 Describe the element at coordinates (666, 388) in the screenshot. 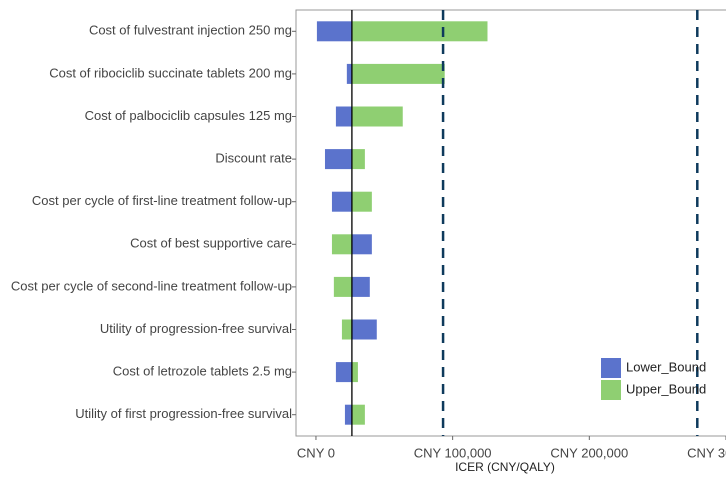

I see `legend-label: Upper_Bound` at that location.